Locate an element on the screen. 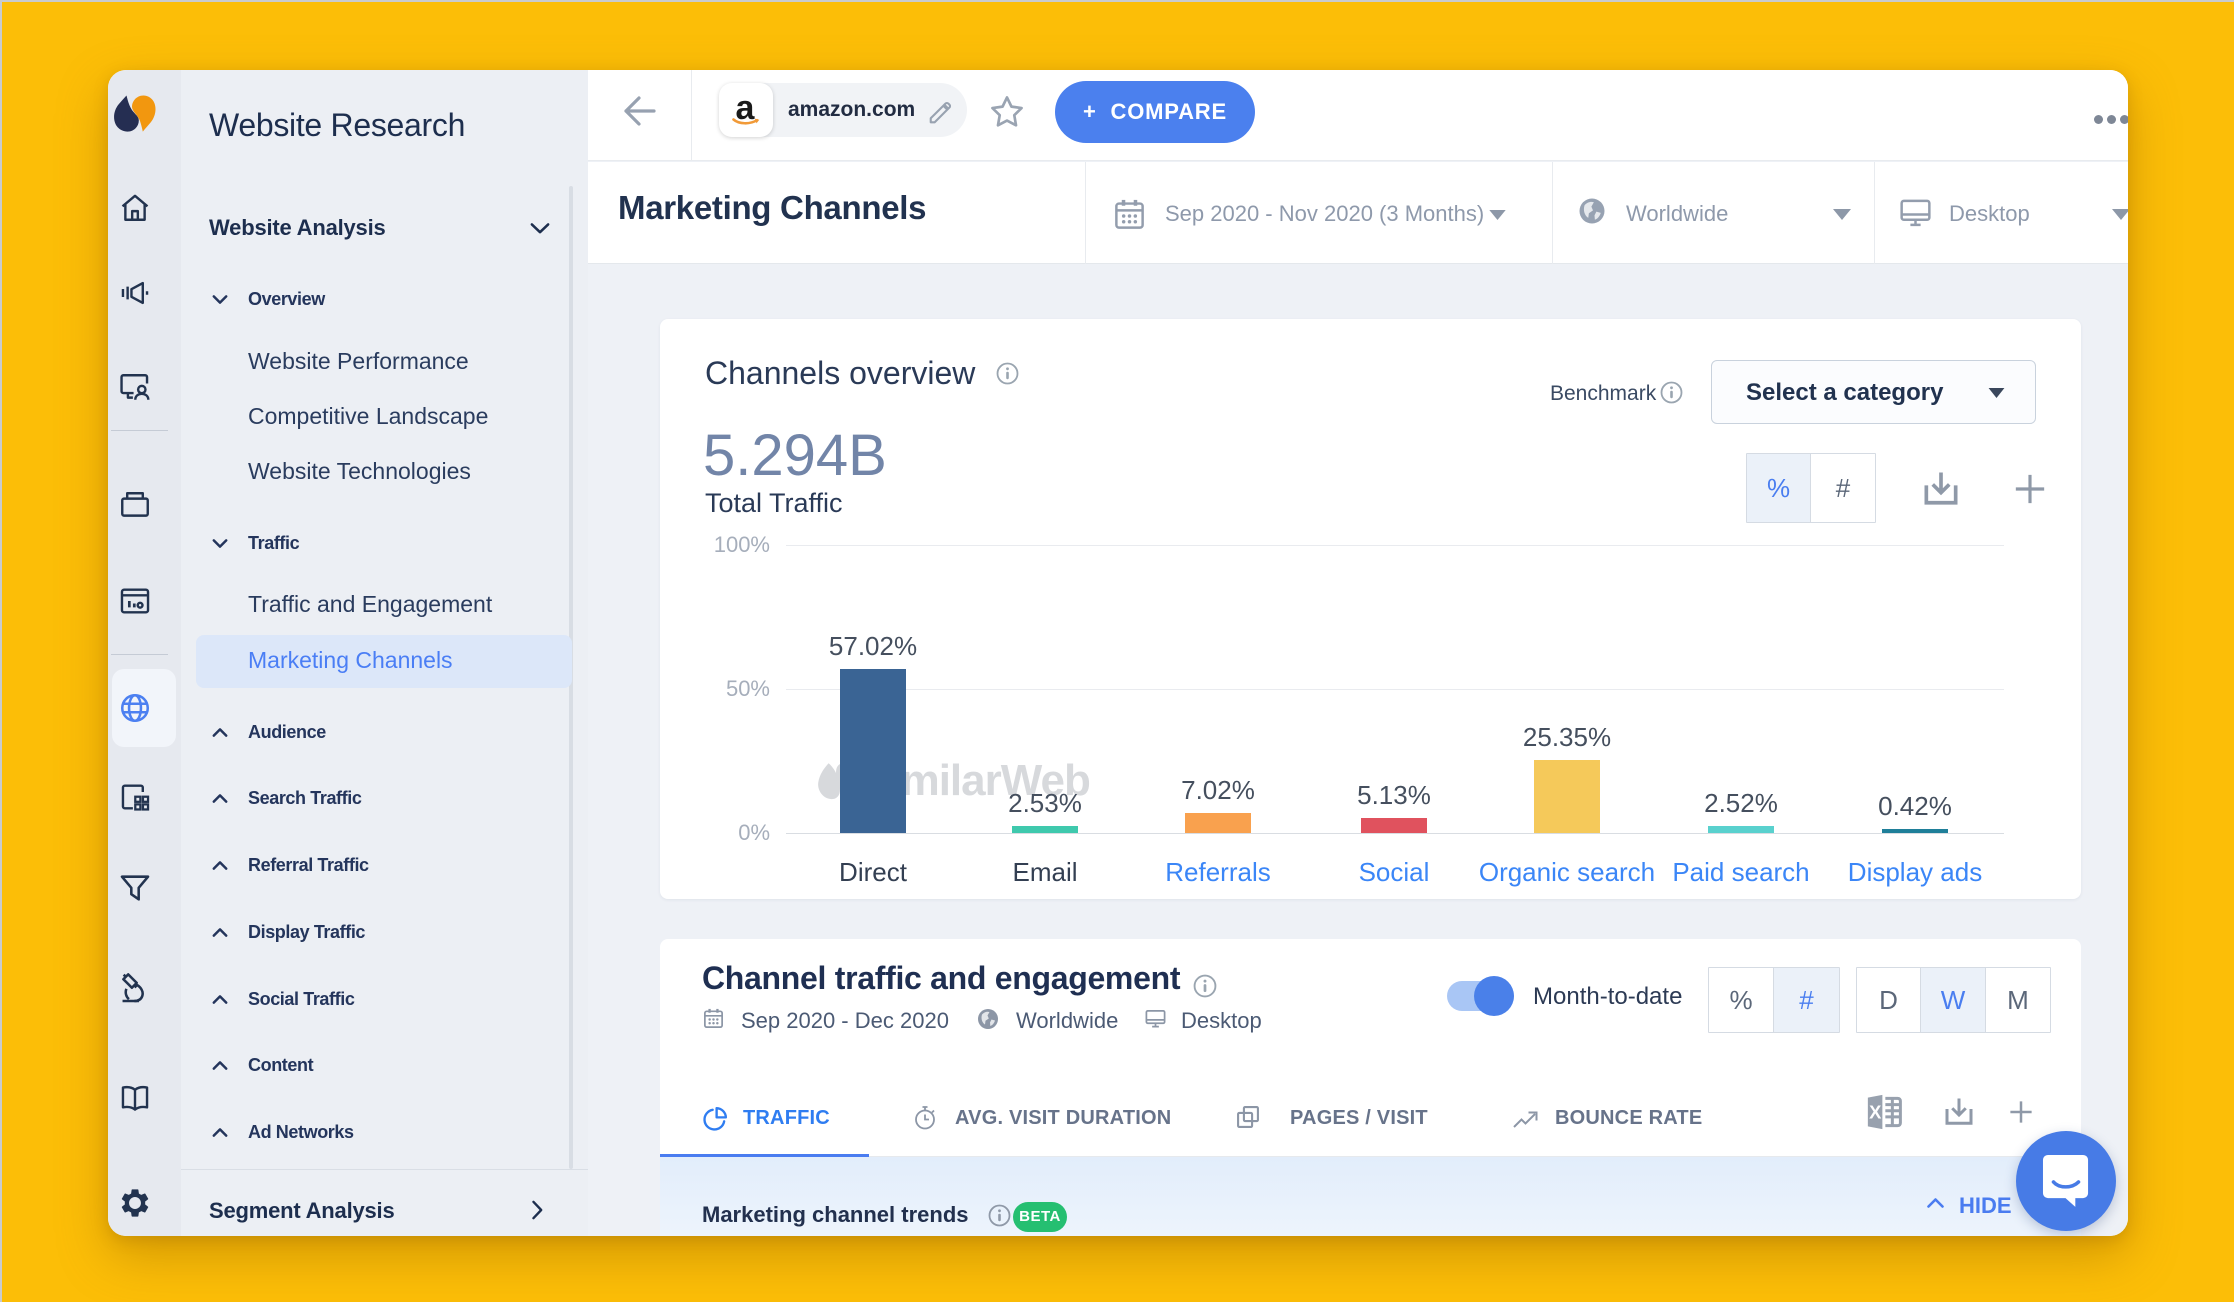  svg-text: X is located at coordinates (1875, 1111).